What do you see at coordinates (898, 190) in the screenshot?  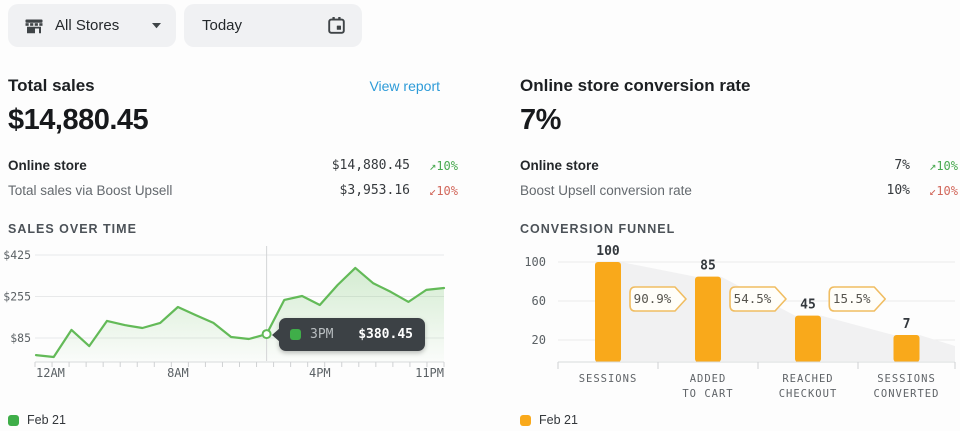 I see `metric-value: 10%` at bounding box center [898, 190].